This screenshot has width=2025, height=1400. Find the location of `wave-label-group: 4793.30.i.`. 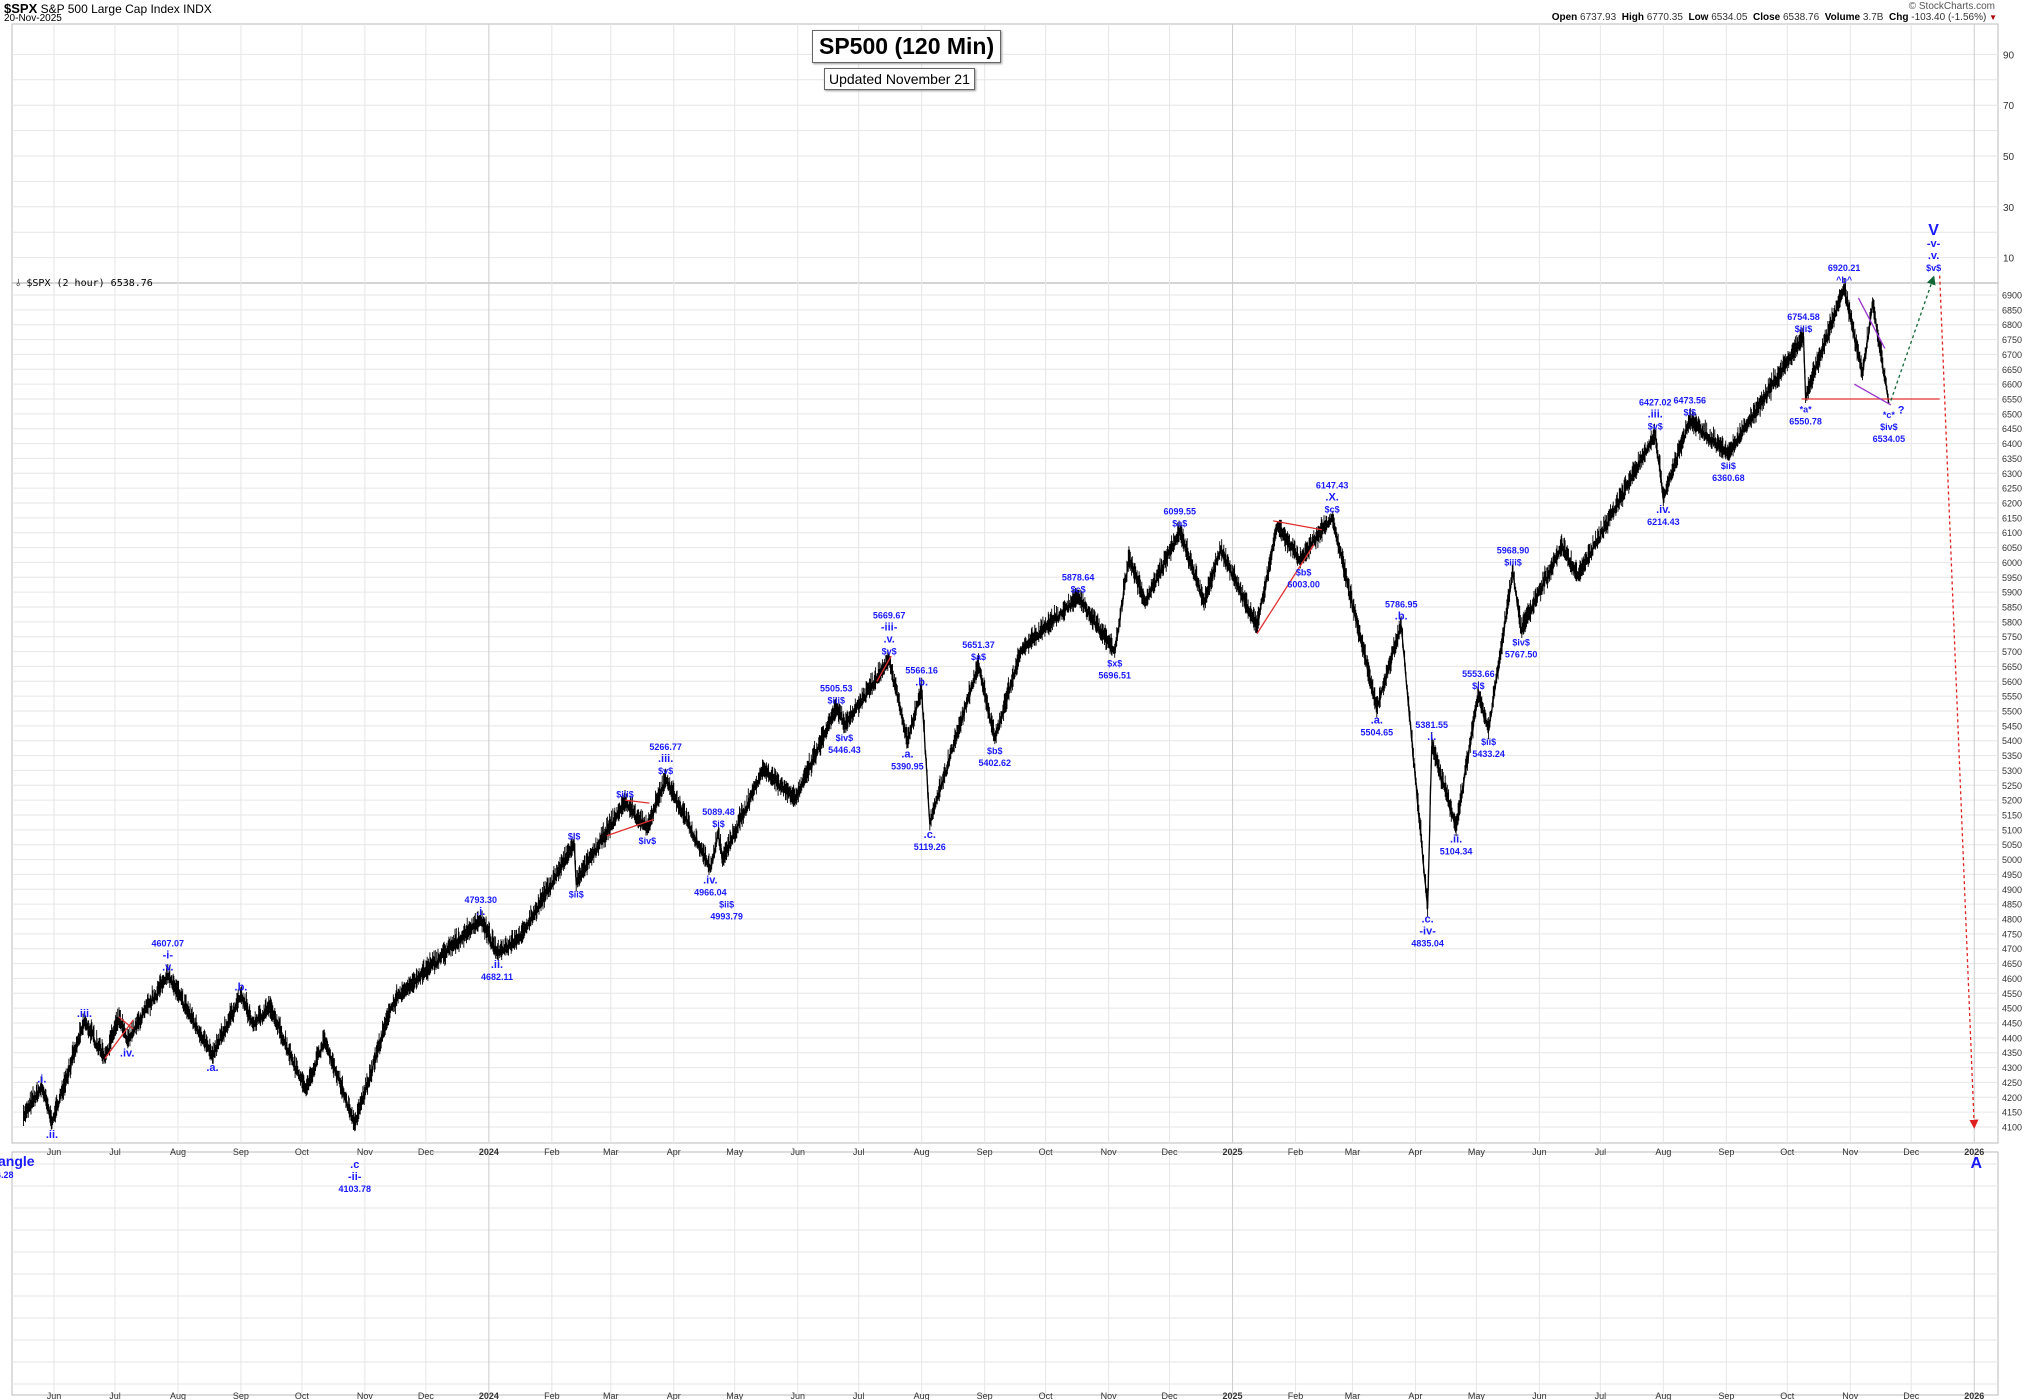

wave-label-group: 4793.30.i. is located at coordinates (480, 906).